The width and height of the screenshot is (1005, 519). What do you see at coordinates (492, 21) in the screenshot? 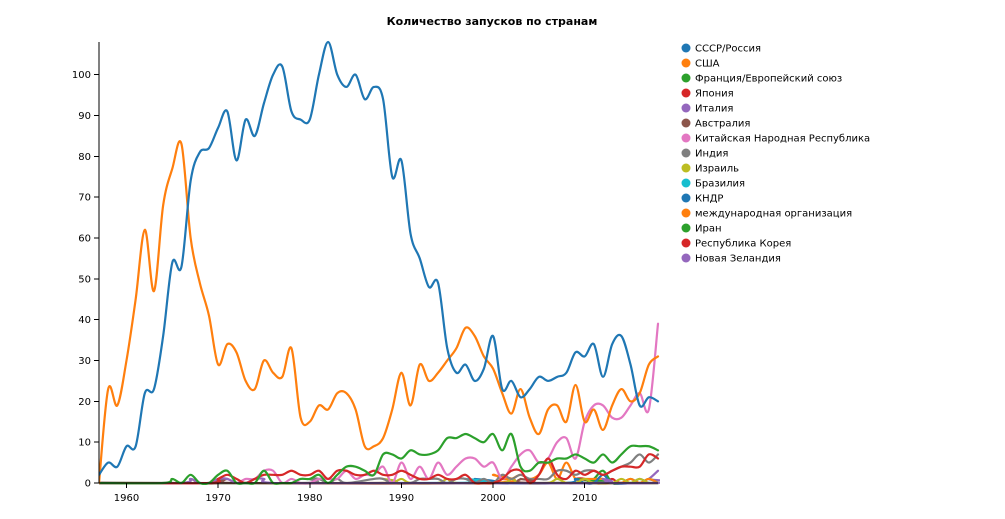
I see `chart-title: Количество запусков по странам` at bounding box center [492, 21].